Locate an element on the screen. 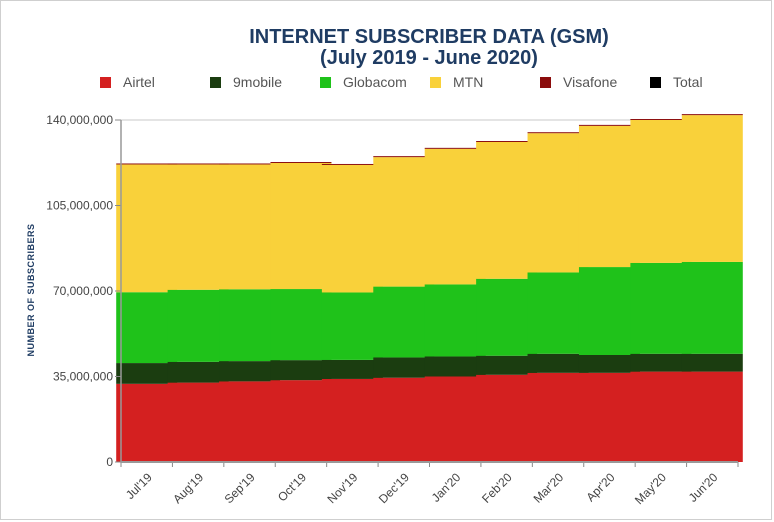  x-tick-label: Jun'20 is located at coordinates (703, 487).